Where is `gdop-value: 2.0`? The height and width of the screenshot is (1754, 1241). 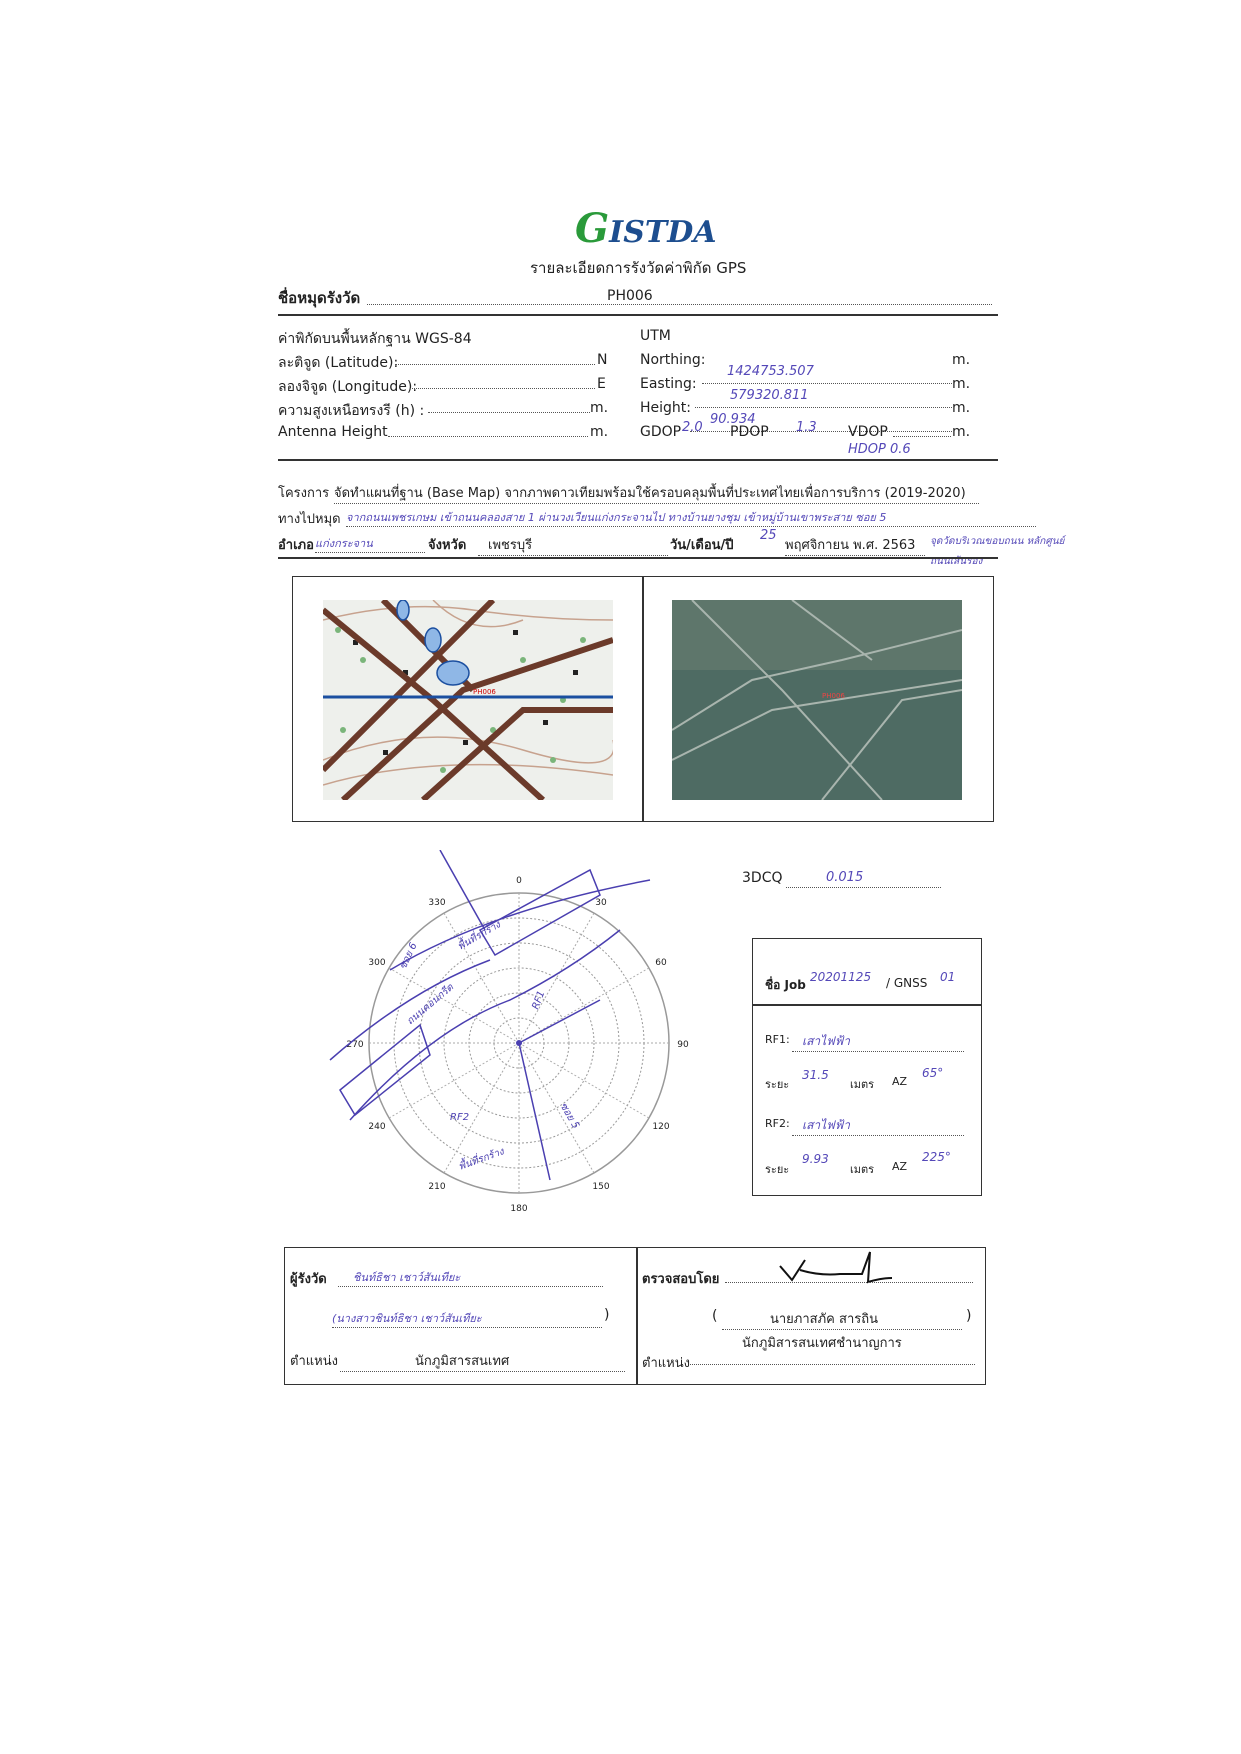 gdop-value: 2.0 is located at coordinates (692, 427).